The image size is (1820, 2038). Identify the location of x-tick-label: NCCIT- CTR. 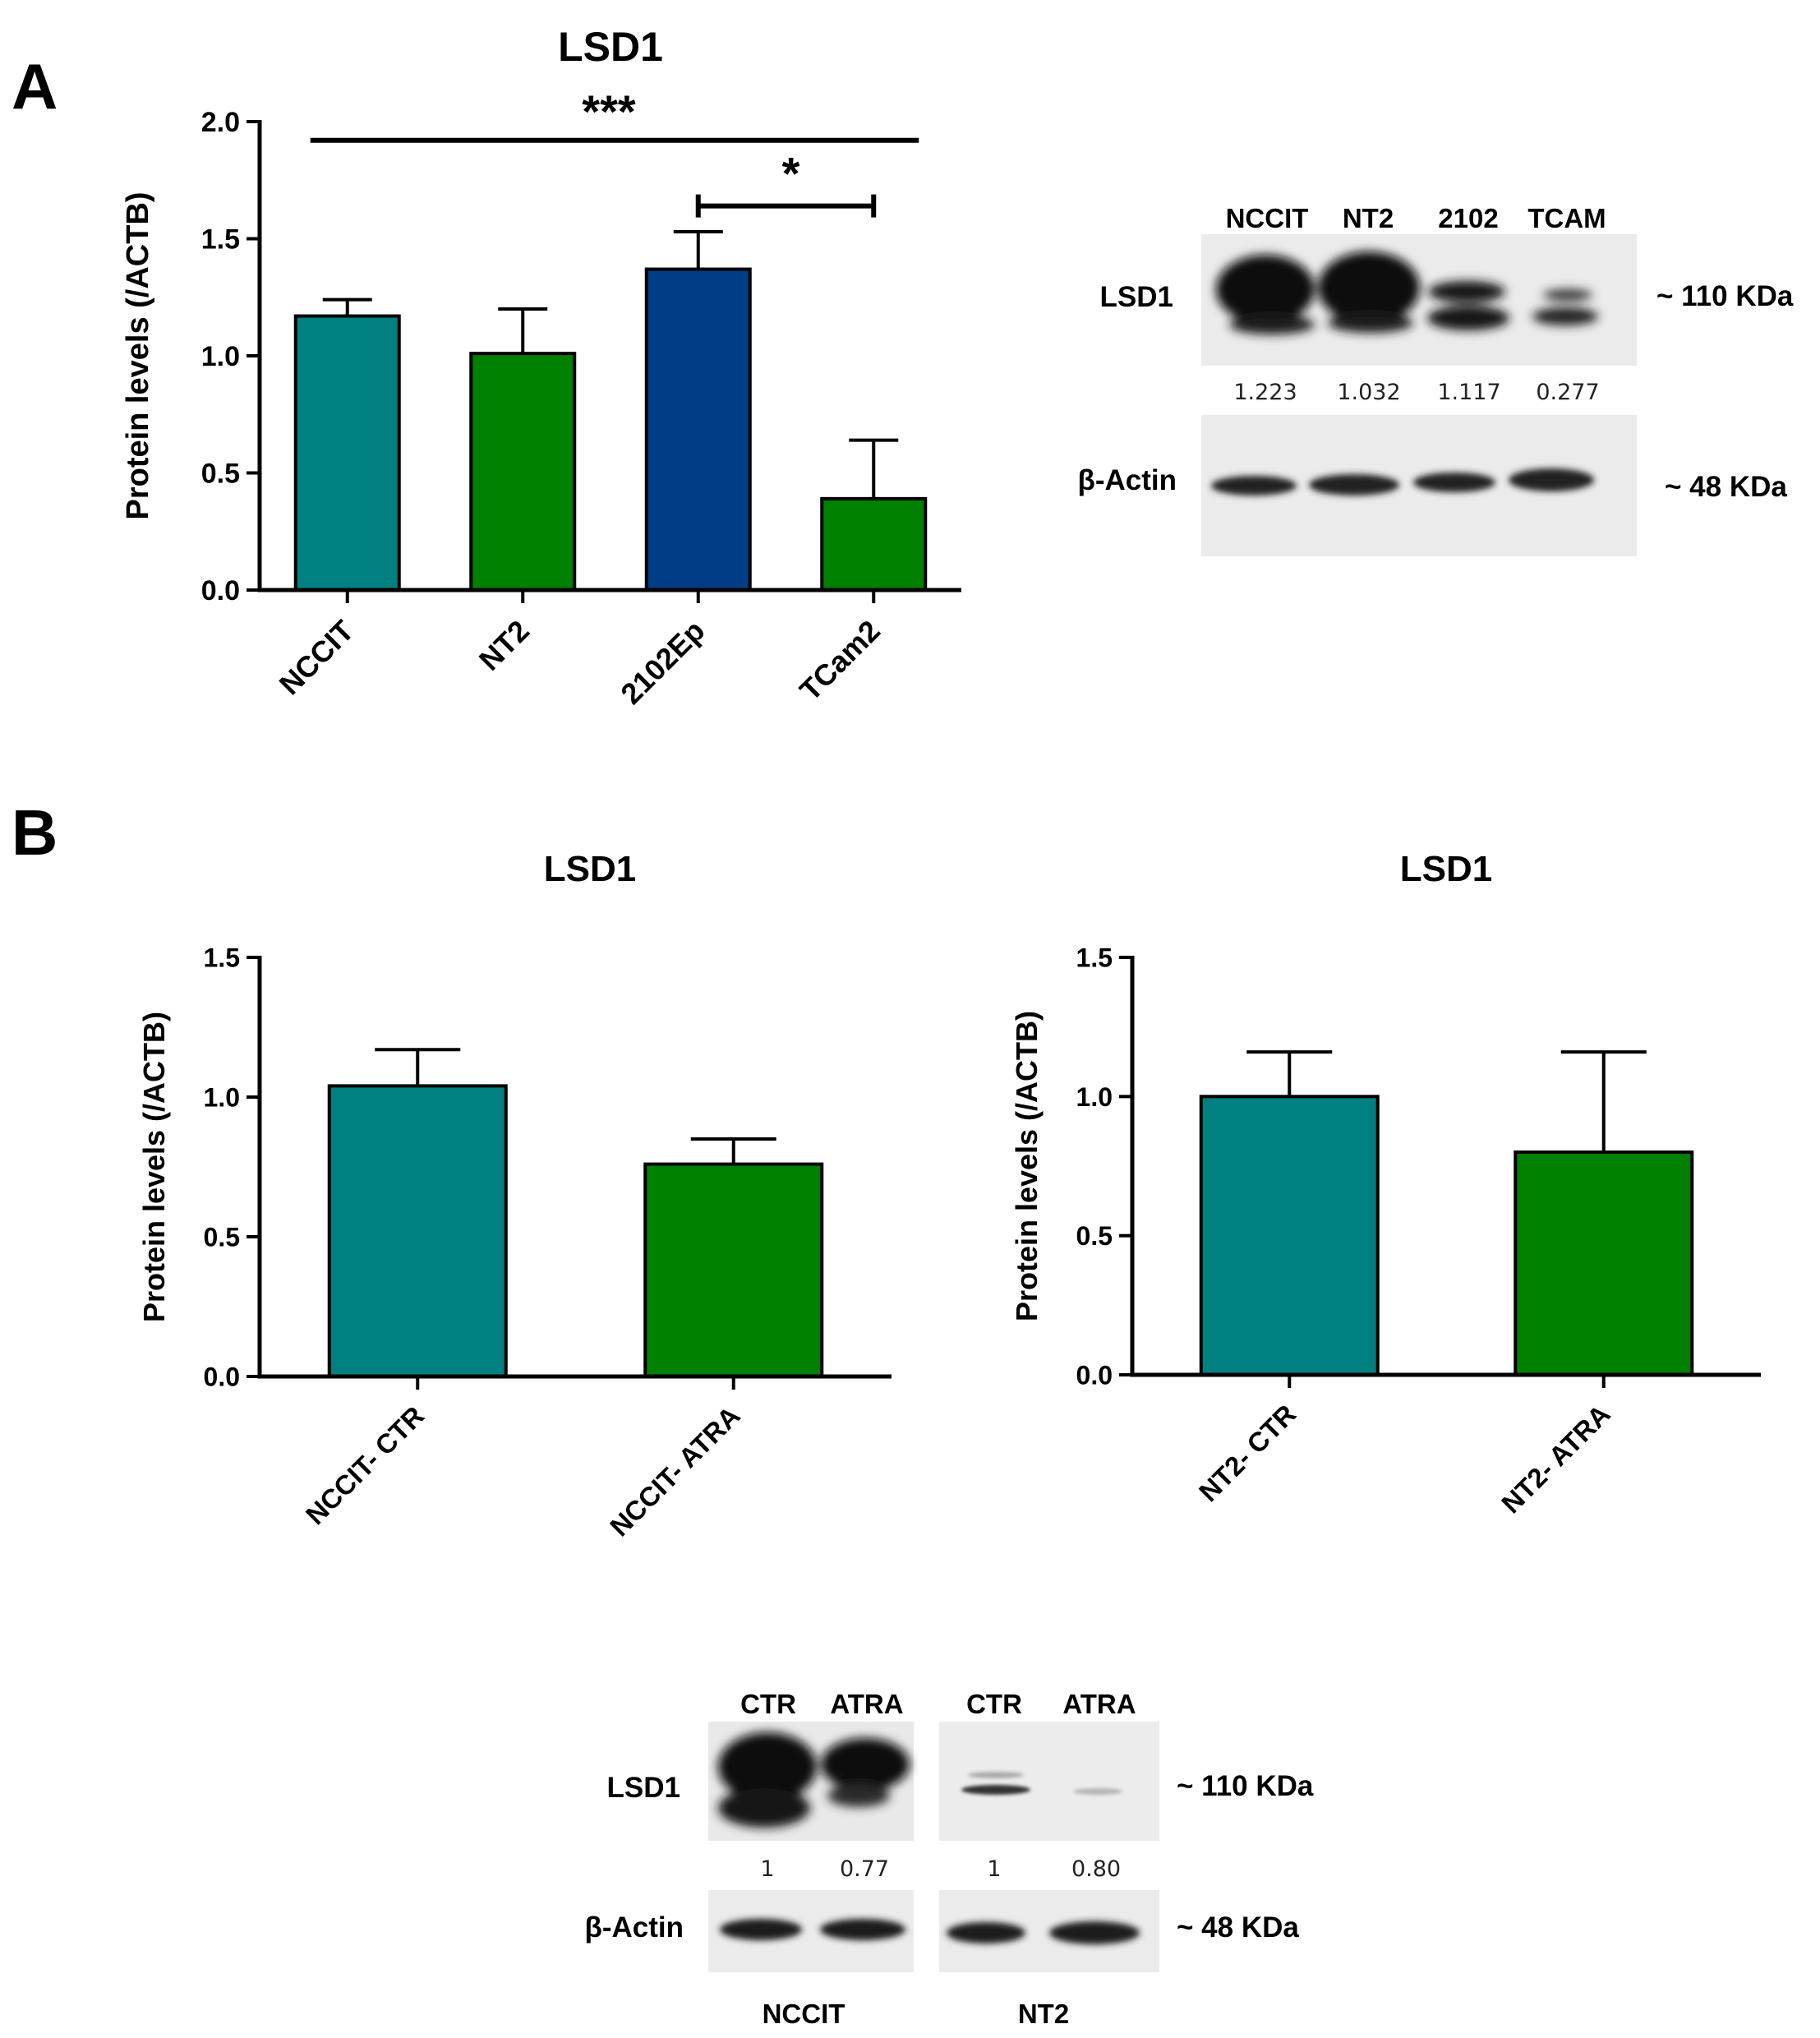
(365, 1465).